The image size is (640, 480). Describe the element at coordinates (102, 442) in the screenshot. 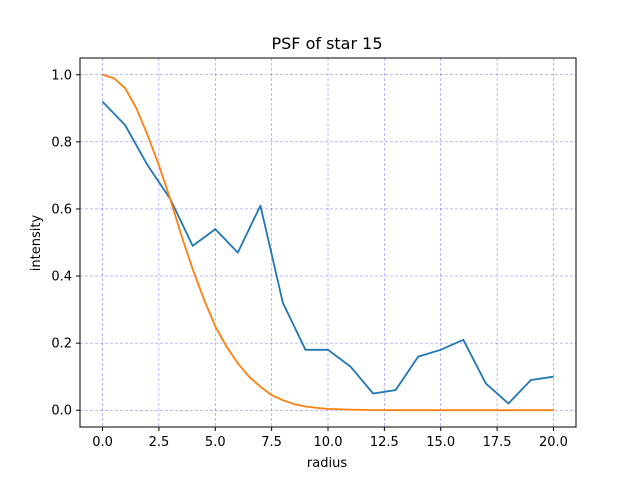

I see `x-tick-label: 0.0` at that location.